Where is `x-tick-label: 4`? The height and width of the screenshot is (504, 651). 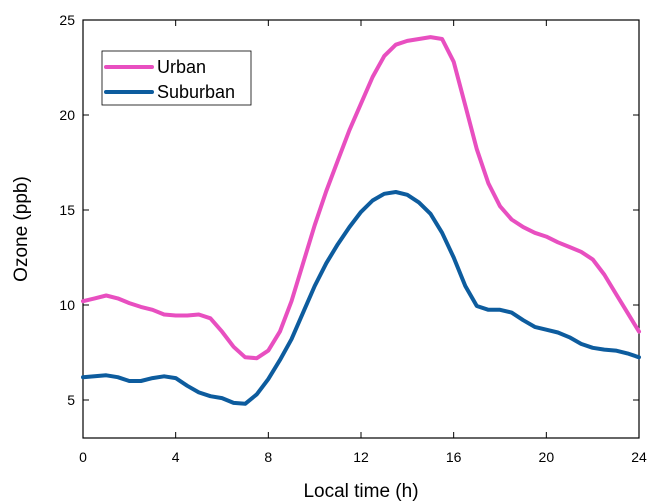
x-tick-label: 4 is located at coordinates (176, 457).